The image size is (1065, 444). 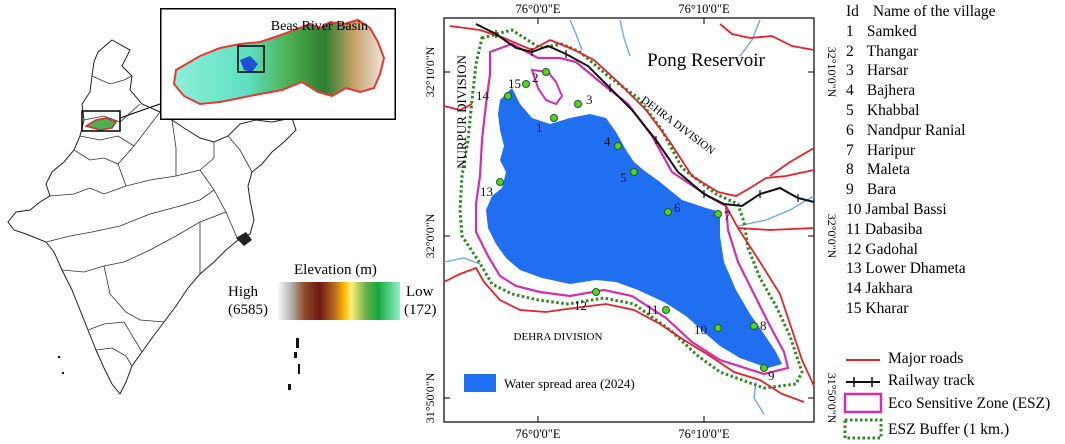 I want to click on village-legend-row: 9 Bara, so click(x=954, y=190).